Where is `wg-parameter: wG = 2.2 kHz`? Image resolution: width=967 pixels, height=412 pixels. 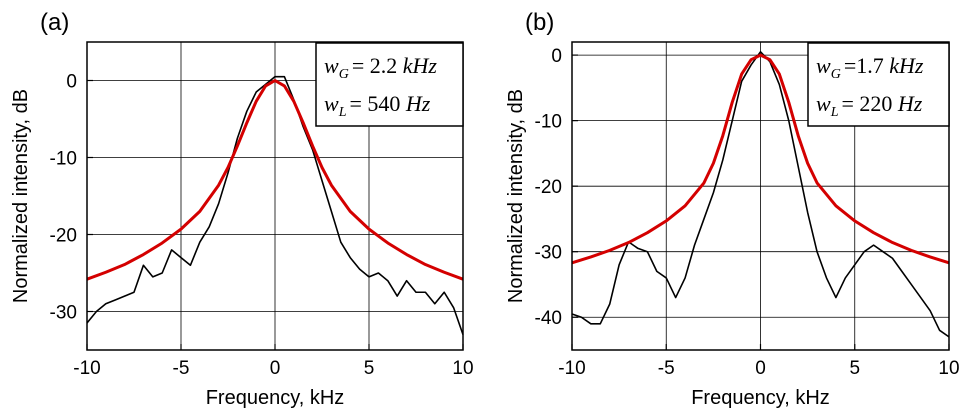
wg-parameter: wG = 2.2 kHz is located at coordinates (380, 67).